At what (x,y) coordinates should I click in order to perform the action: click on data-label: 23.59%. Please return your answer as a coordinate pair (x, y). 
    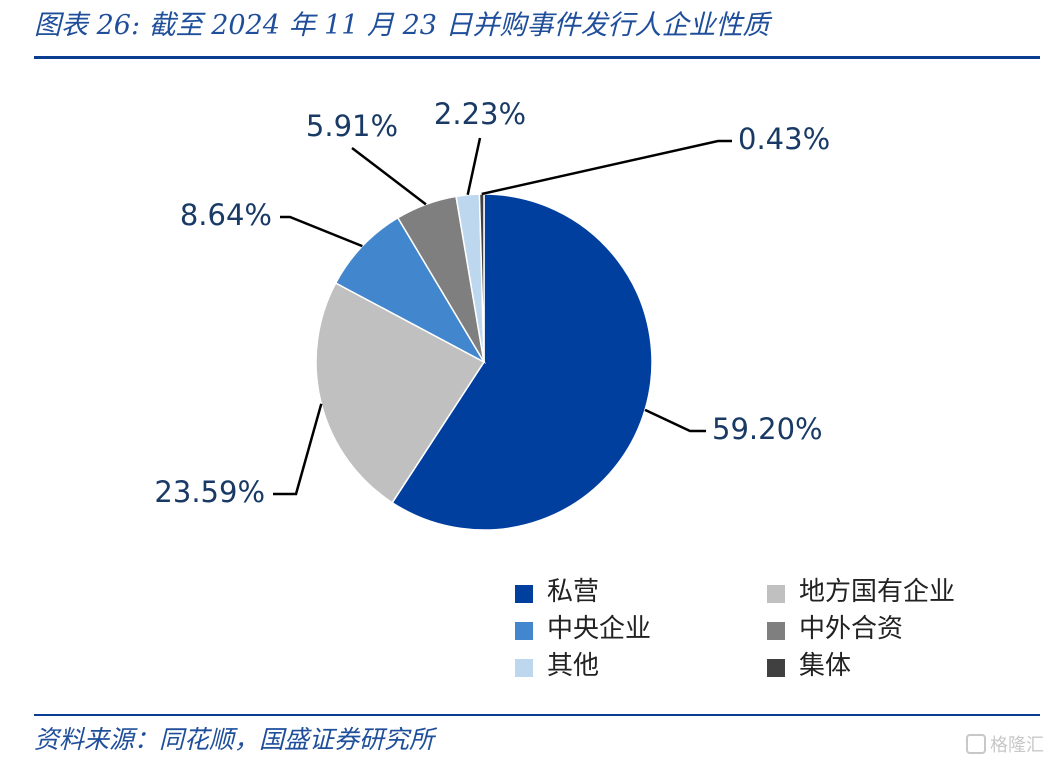
    Looking at the image, I should click on (209, 492).